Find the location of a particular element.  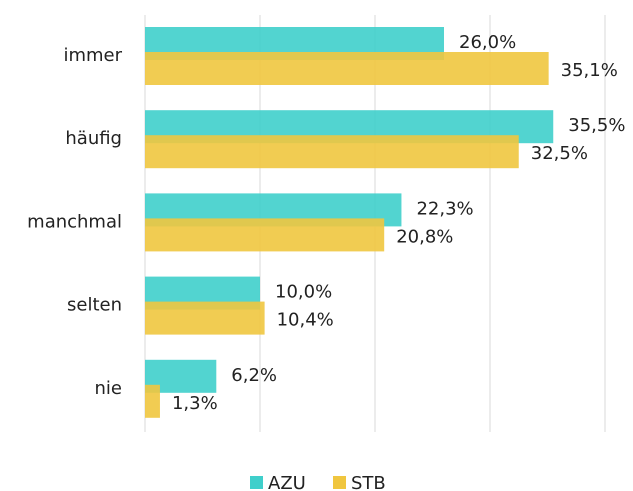

y-tick-label: nie is located at coordinates (108, 388).